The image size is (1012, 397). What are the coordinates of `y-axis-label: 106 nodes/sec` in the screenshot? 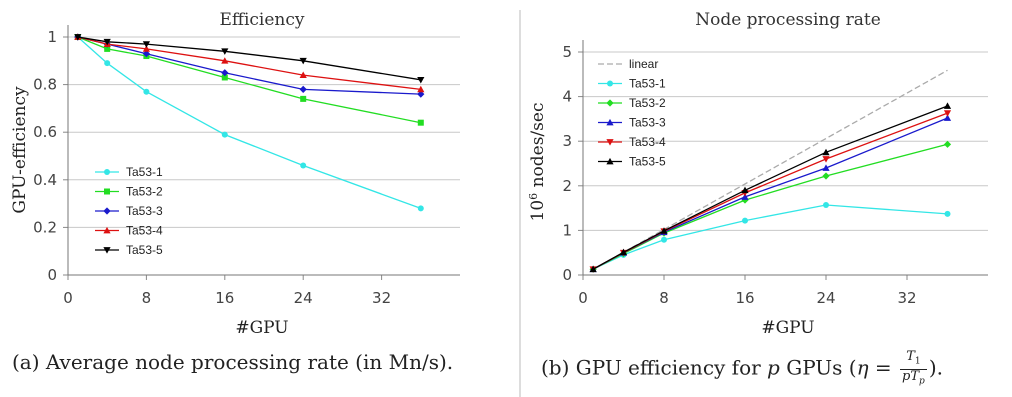 It's located at (538, 162).